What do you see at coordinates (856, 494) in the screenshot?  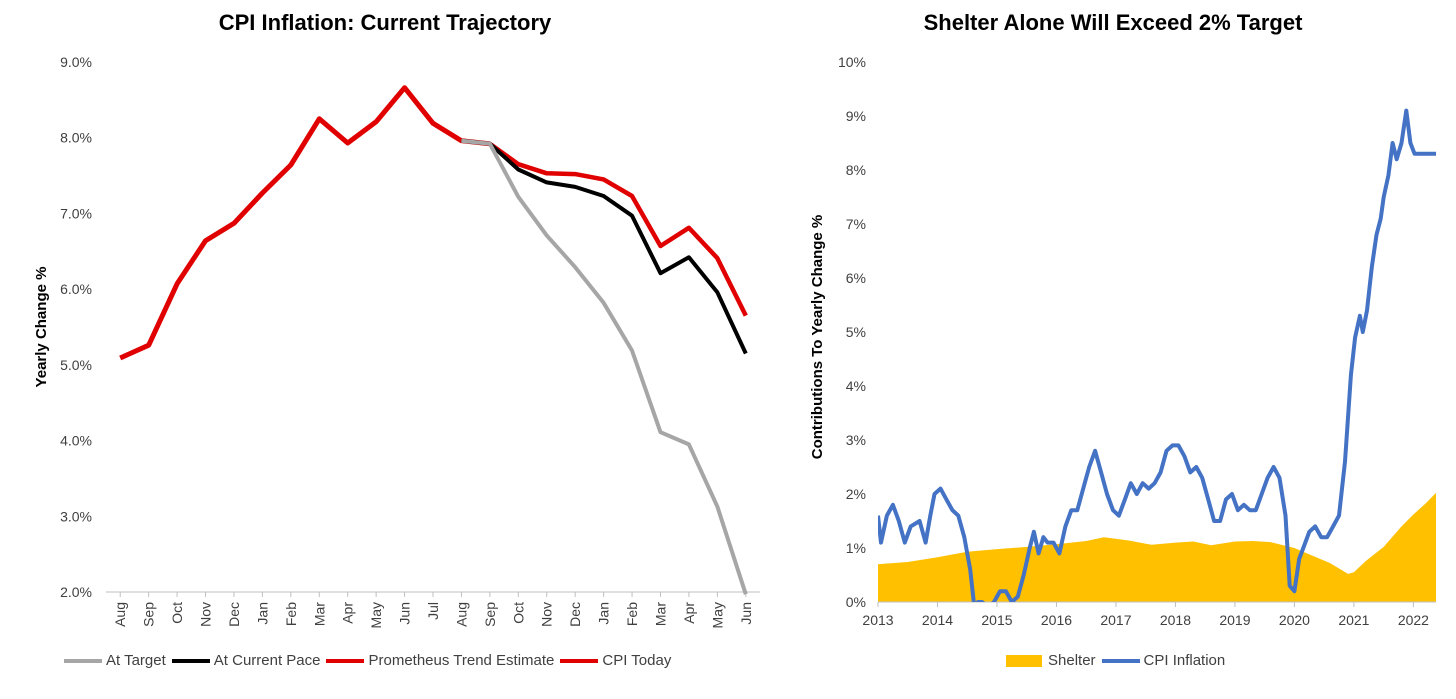 I see `y-tick-label: 2%` at bounding box center [856, 494].